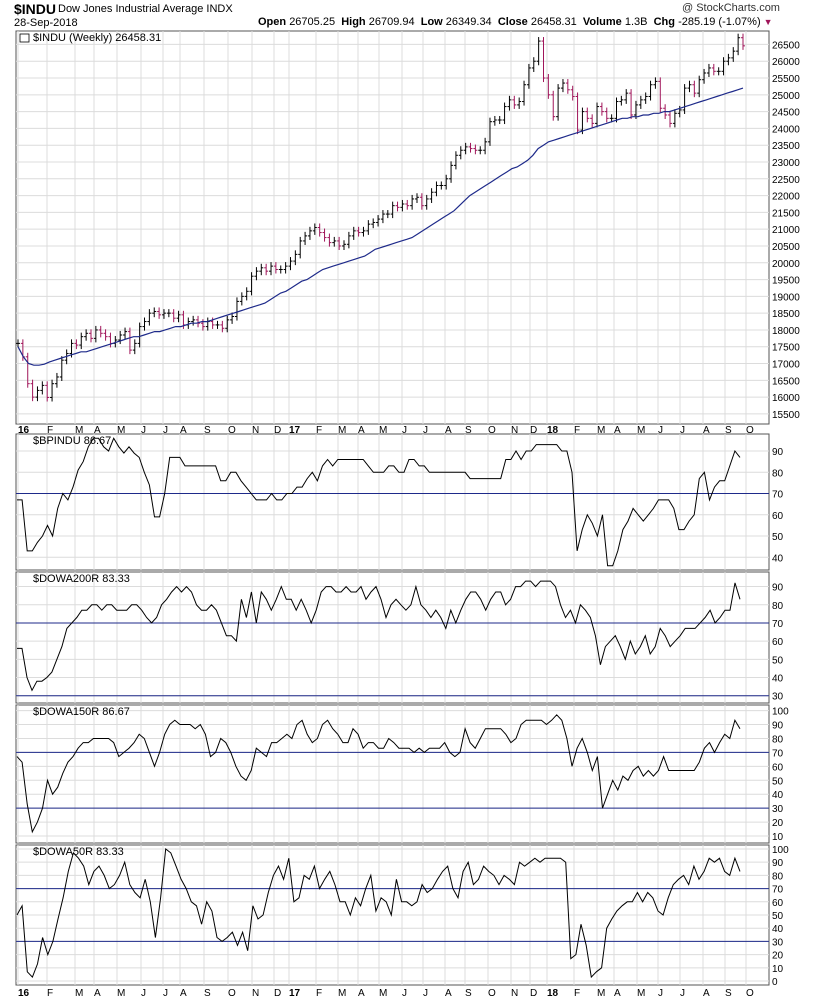  What do you see at coordinates (81, 579) in the screenshot?
I see `panel-title: $DOWA200R 83.33` at bounding box center [81, 579].